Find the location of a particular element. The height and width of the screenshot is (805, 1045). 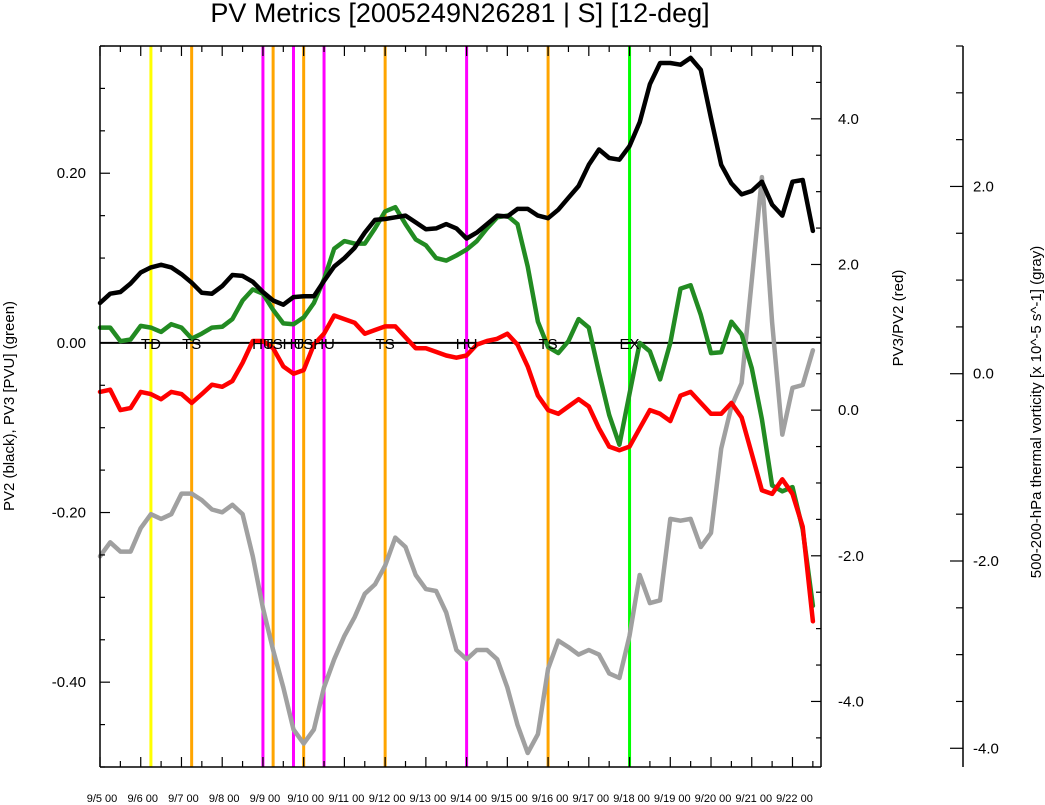

left-axis: -0.40 -0.20 0.00 0.20 is located at coordinates (81, 406).